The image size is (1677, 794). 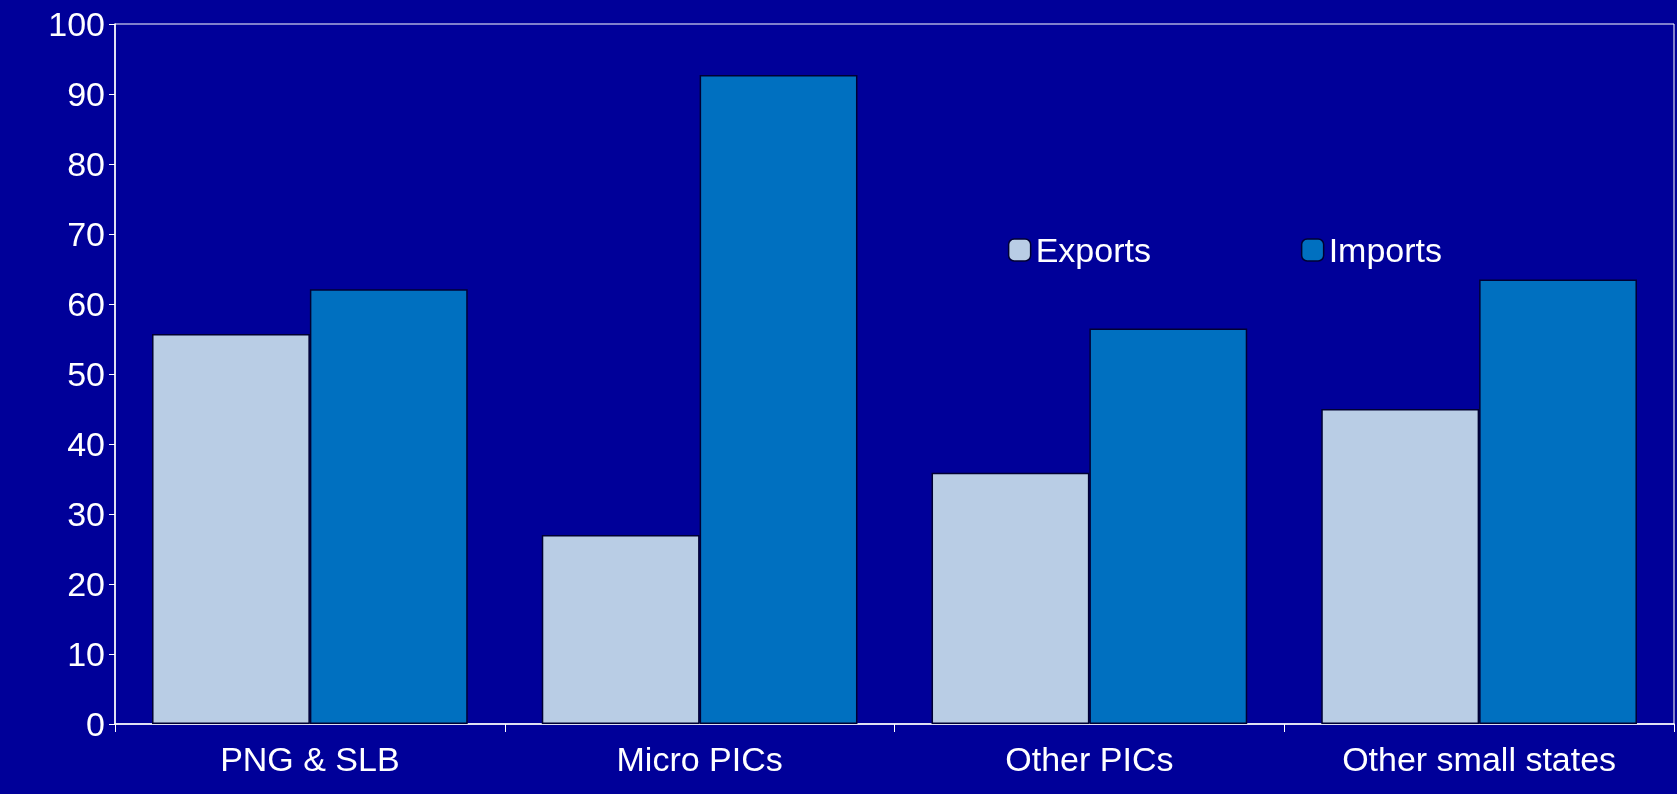 What do you see at coordinates (1089, 759) in the screenshot?
I see `x-tick-label: Other PICs` at bounding box center [1089, 759].